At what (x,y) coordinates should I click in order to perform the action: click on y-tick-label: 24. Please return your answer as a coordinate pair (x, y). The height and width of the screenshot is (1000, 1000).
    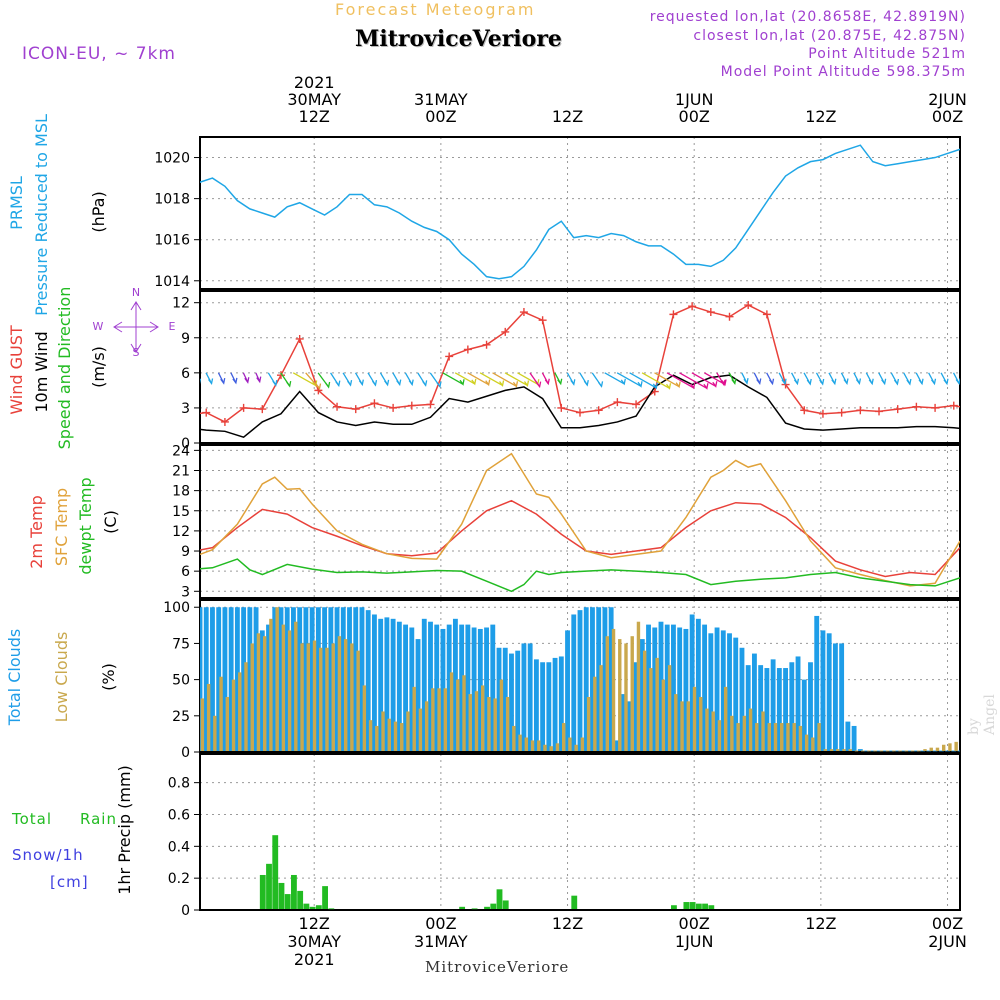
    Looking at the image, I should click on (181, 451).